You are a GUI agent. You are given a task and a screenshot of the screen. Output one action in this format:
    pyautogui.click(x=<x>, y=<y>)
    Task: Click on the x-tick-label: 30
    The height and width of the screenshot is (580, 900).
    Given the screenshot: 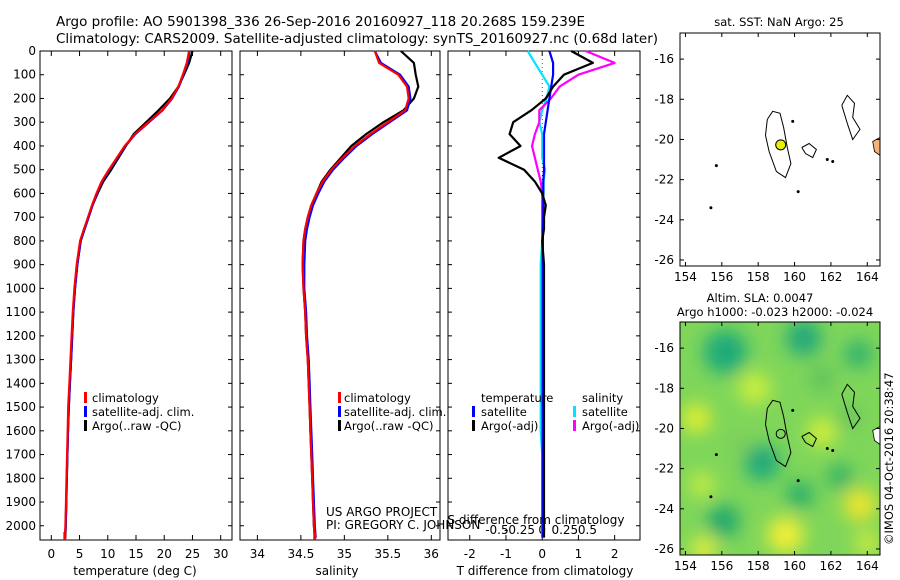 What is the action you would take?
    pyautogui.click(x=220, y=554)
    